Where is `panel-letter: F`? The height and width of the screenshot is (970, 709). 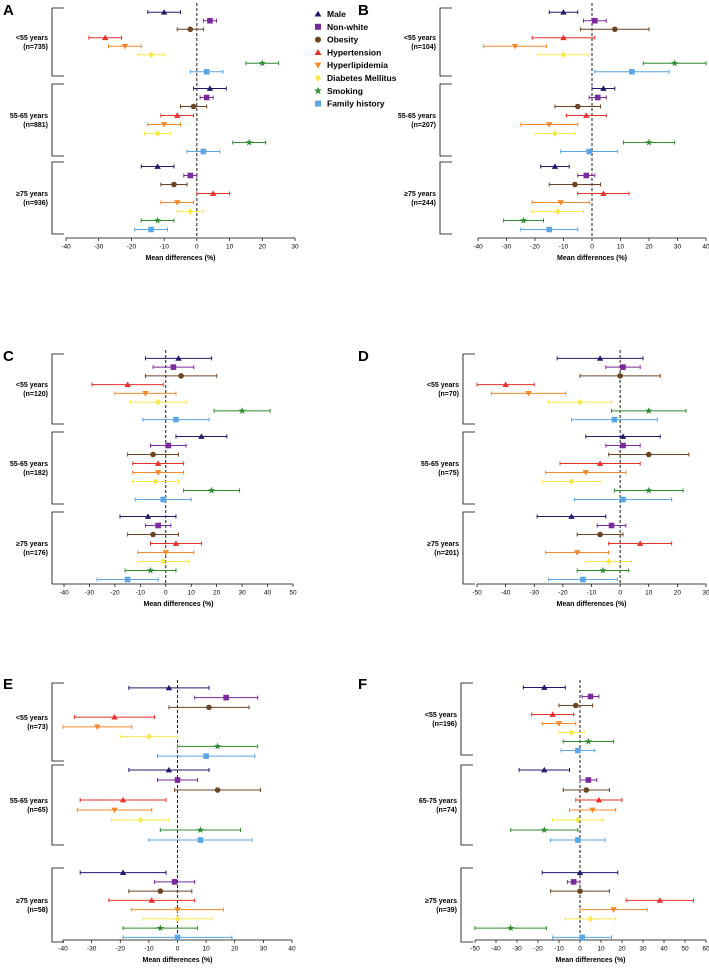
panel-letter: F is located at coordinates (362, 684).